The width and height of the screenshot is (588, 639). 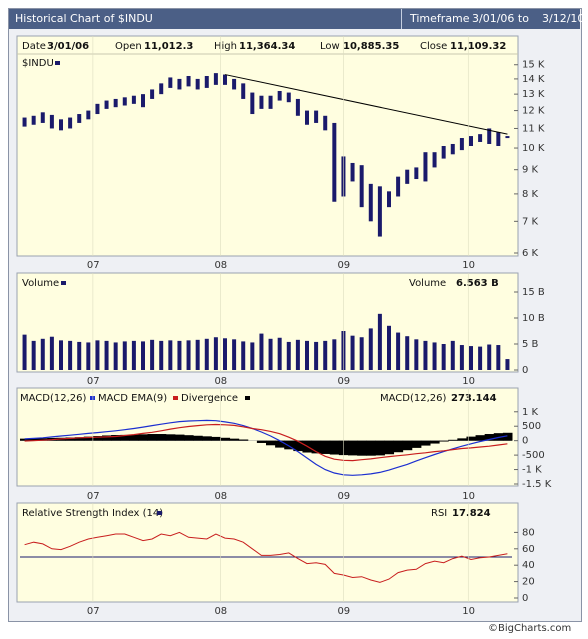 I want to click on x-tick-label: 08, so click(x=220, y=265).